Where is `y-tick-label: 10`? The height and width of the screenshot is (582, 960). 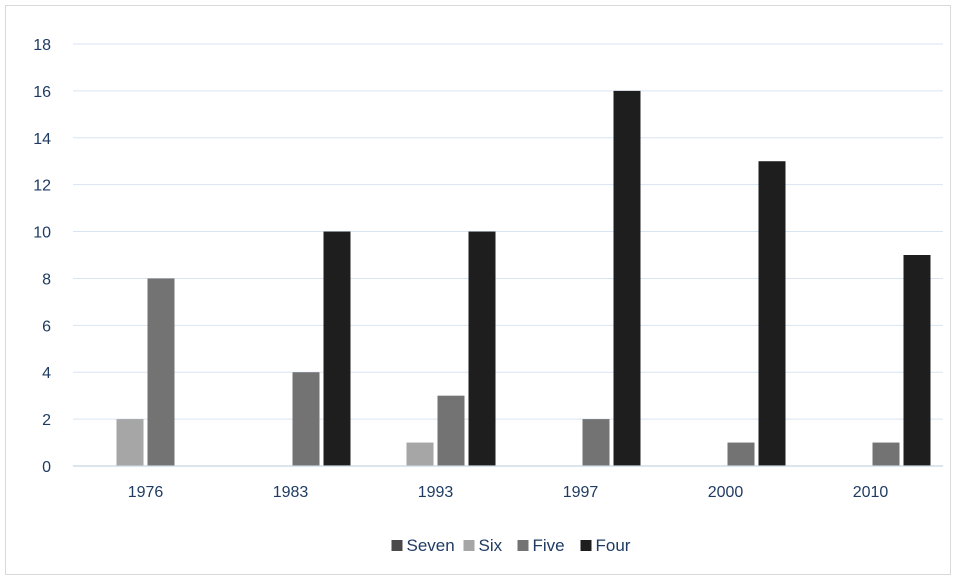 y-tick-label: 10 is located at coordinates (42, 233).